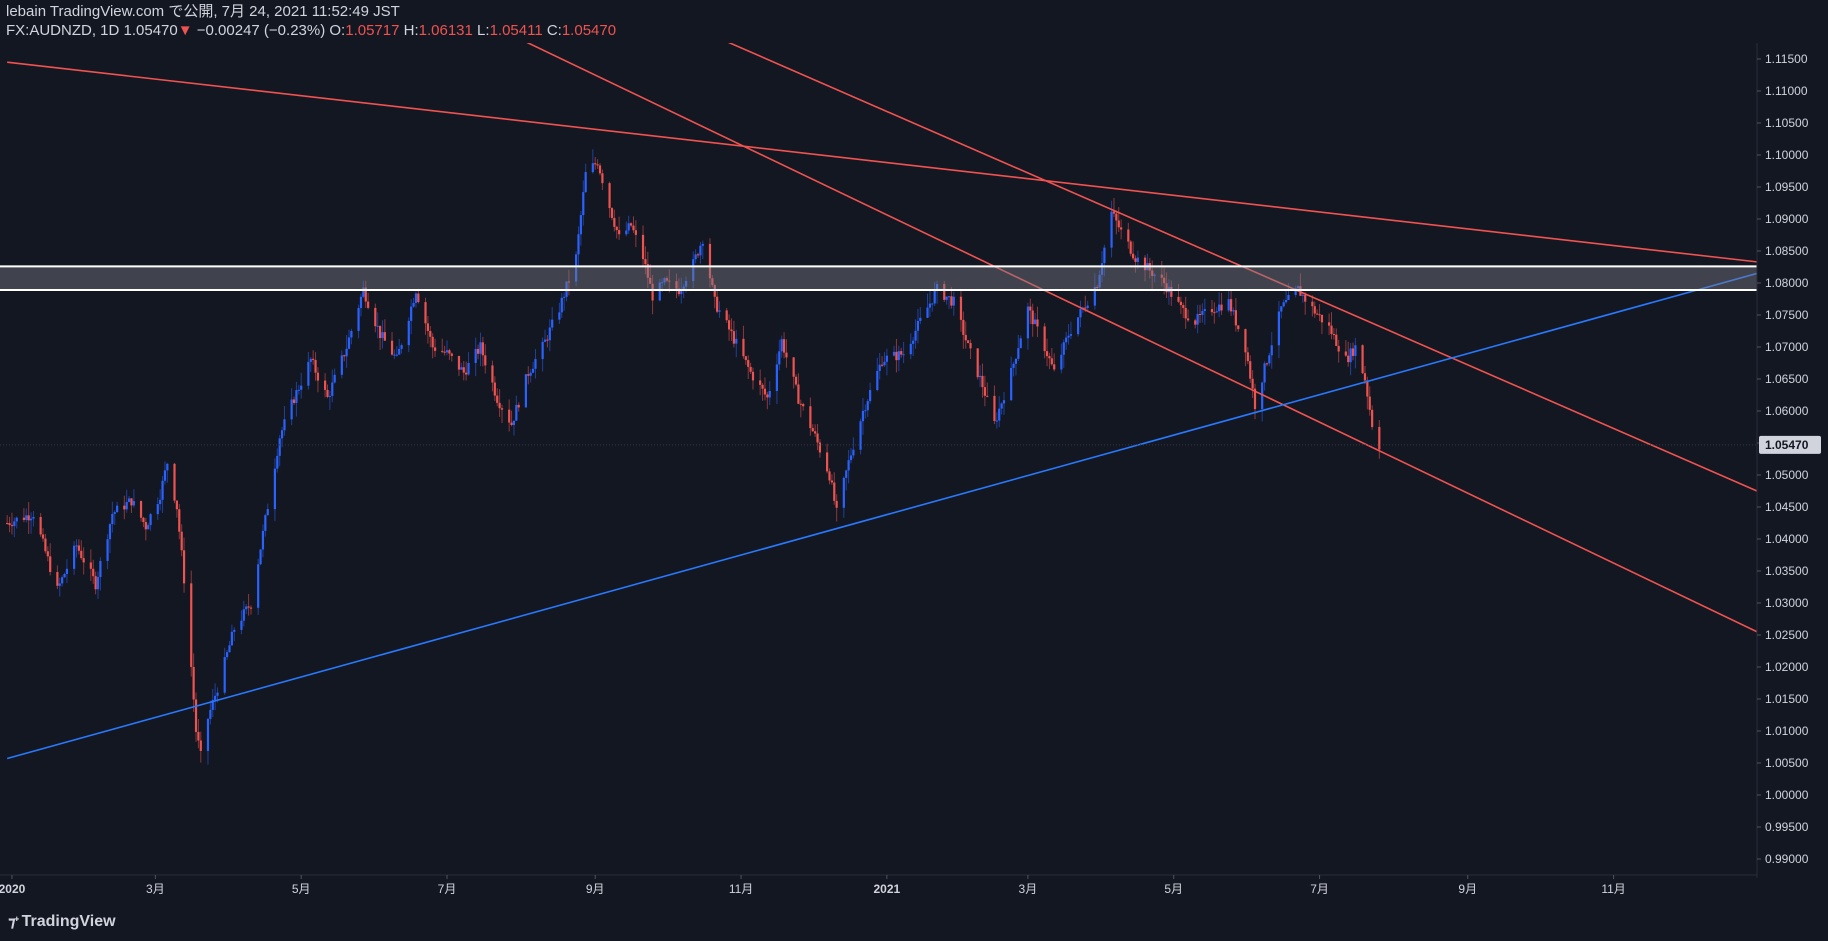 This screenshot has height=941, width=1828. Describe the element at coordinates (1787, 155) in the screenshot. I see `price-tick-label: 1.10000` at that location.